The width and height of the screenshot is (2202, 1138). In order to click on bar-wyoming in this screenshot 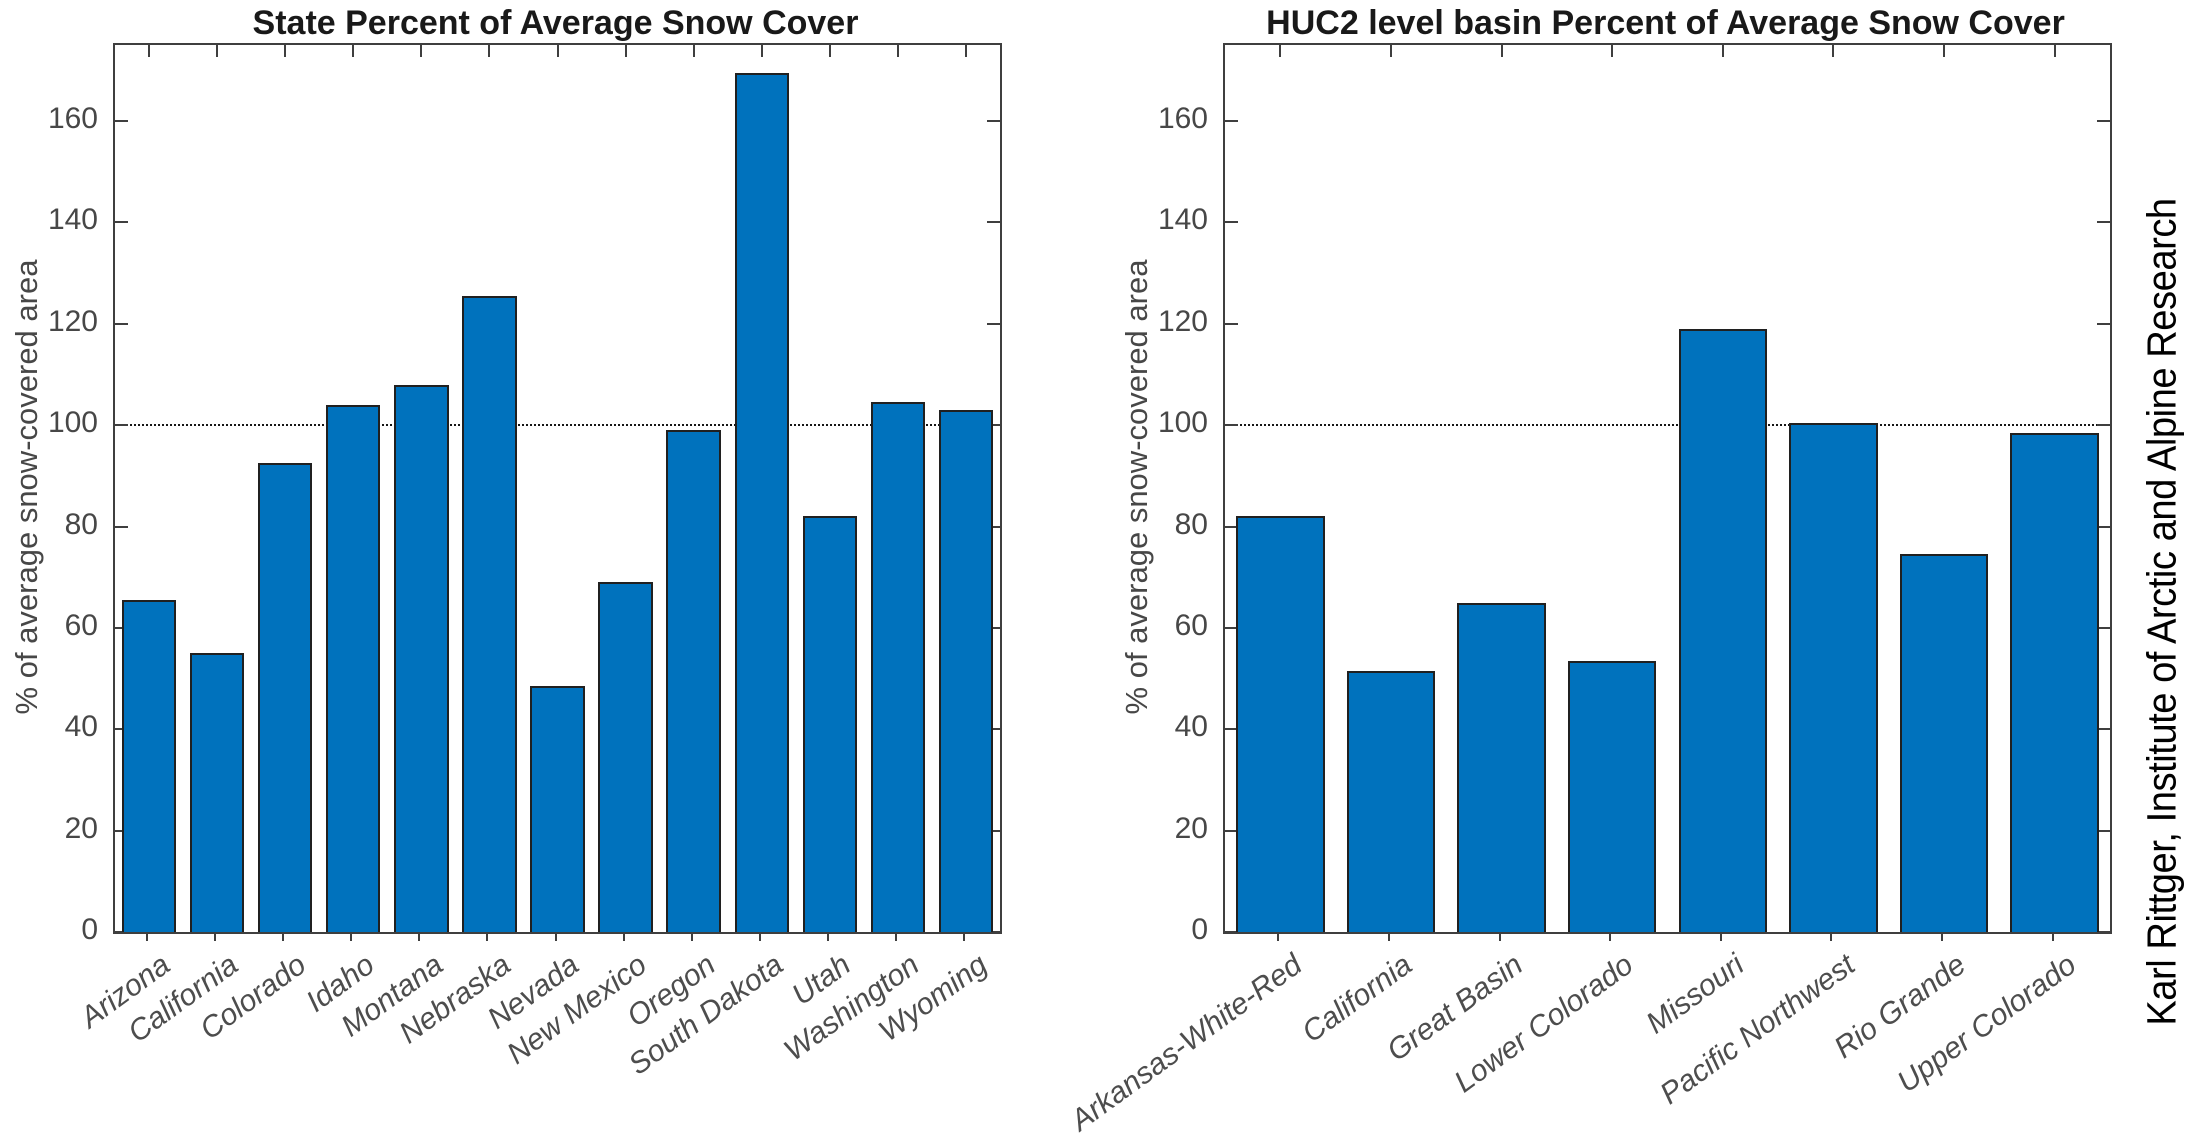, I will do `click(966, 670)`.